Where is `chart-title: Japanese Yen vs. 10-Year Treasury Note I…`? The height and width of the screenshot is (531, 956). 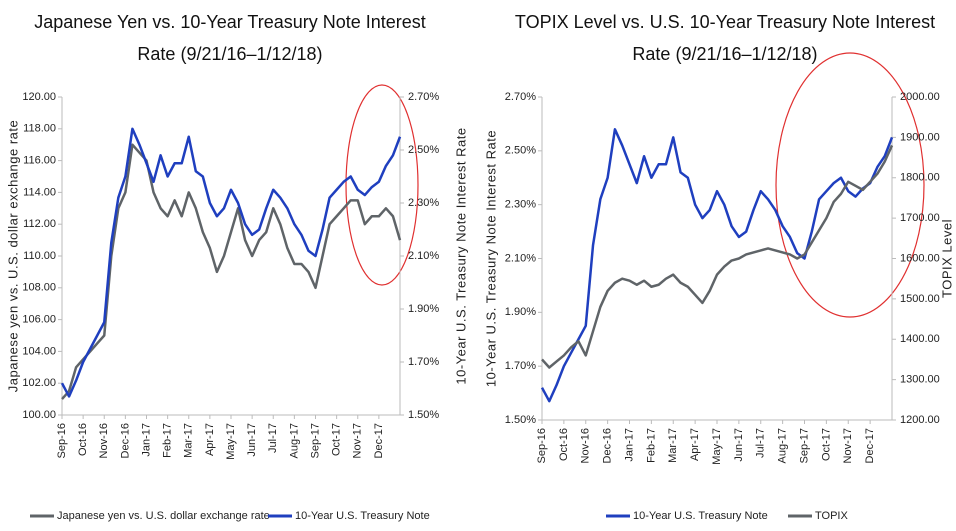 chart-title: Japanese Yen vs. 10-Year Treasury Note I… is located at coordinates (230, 38).